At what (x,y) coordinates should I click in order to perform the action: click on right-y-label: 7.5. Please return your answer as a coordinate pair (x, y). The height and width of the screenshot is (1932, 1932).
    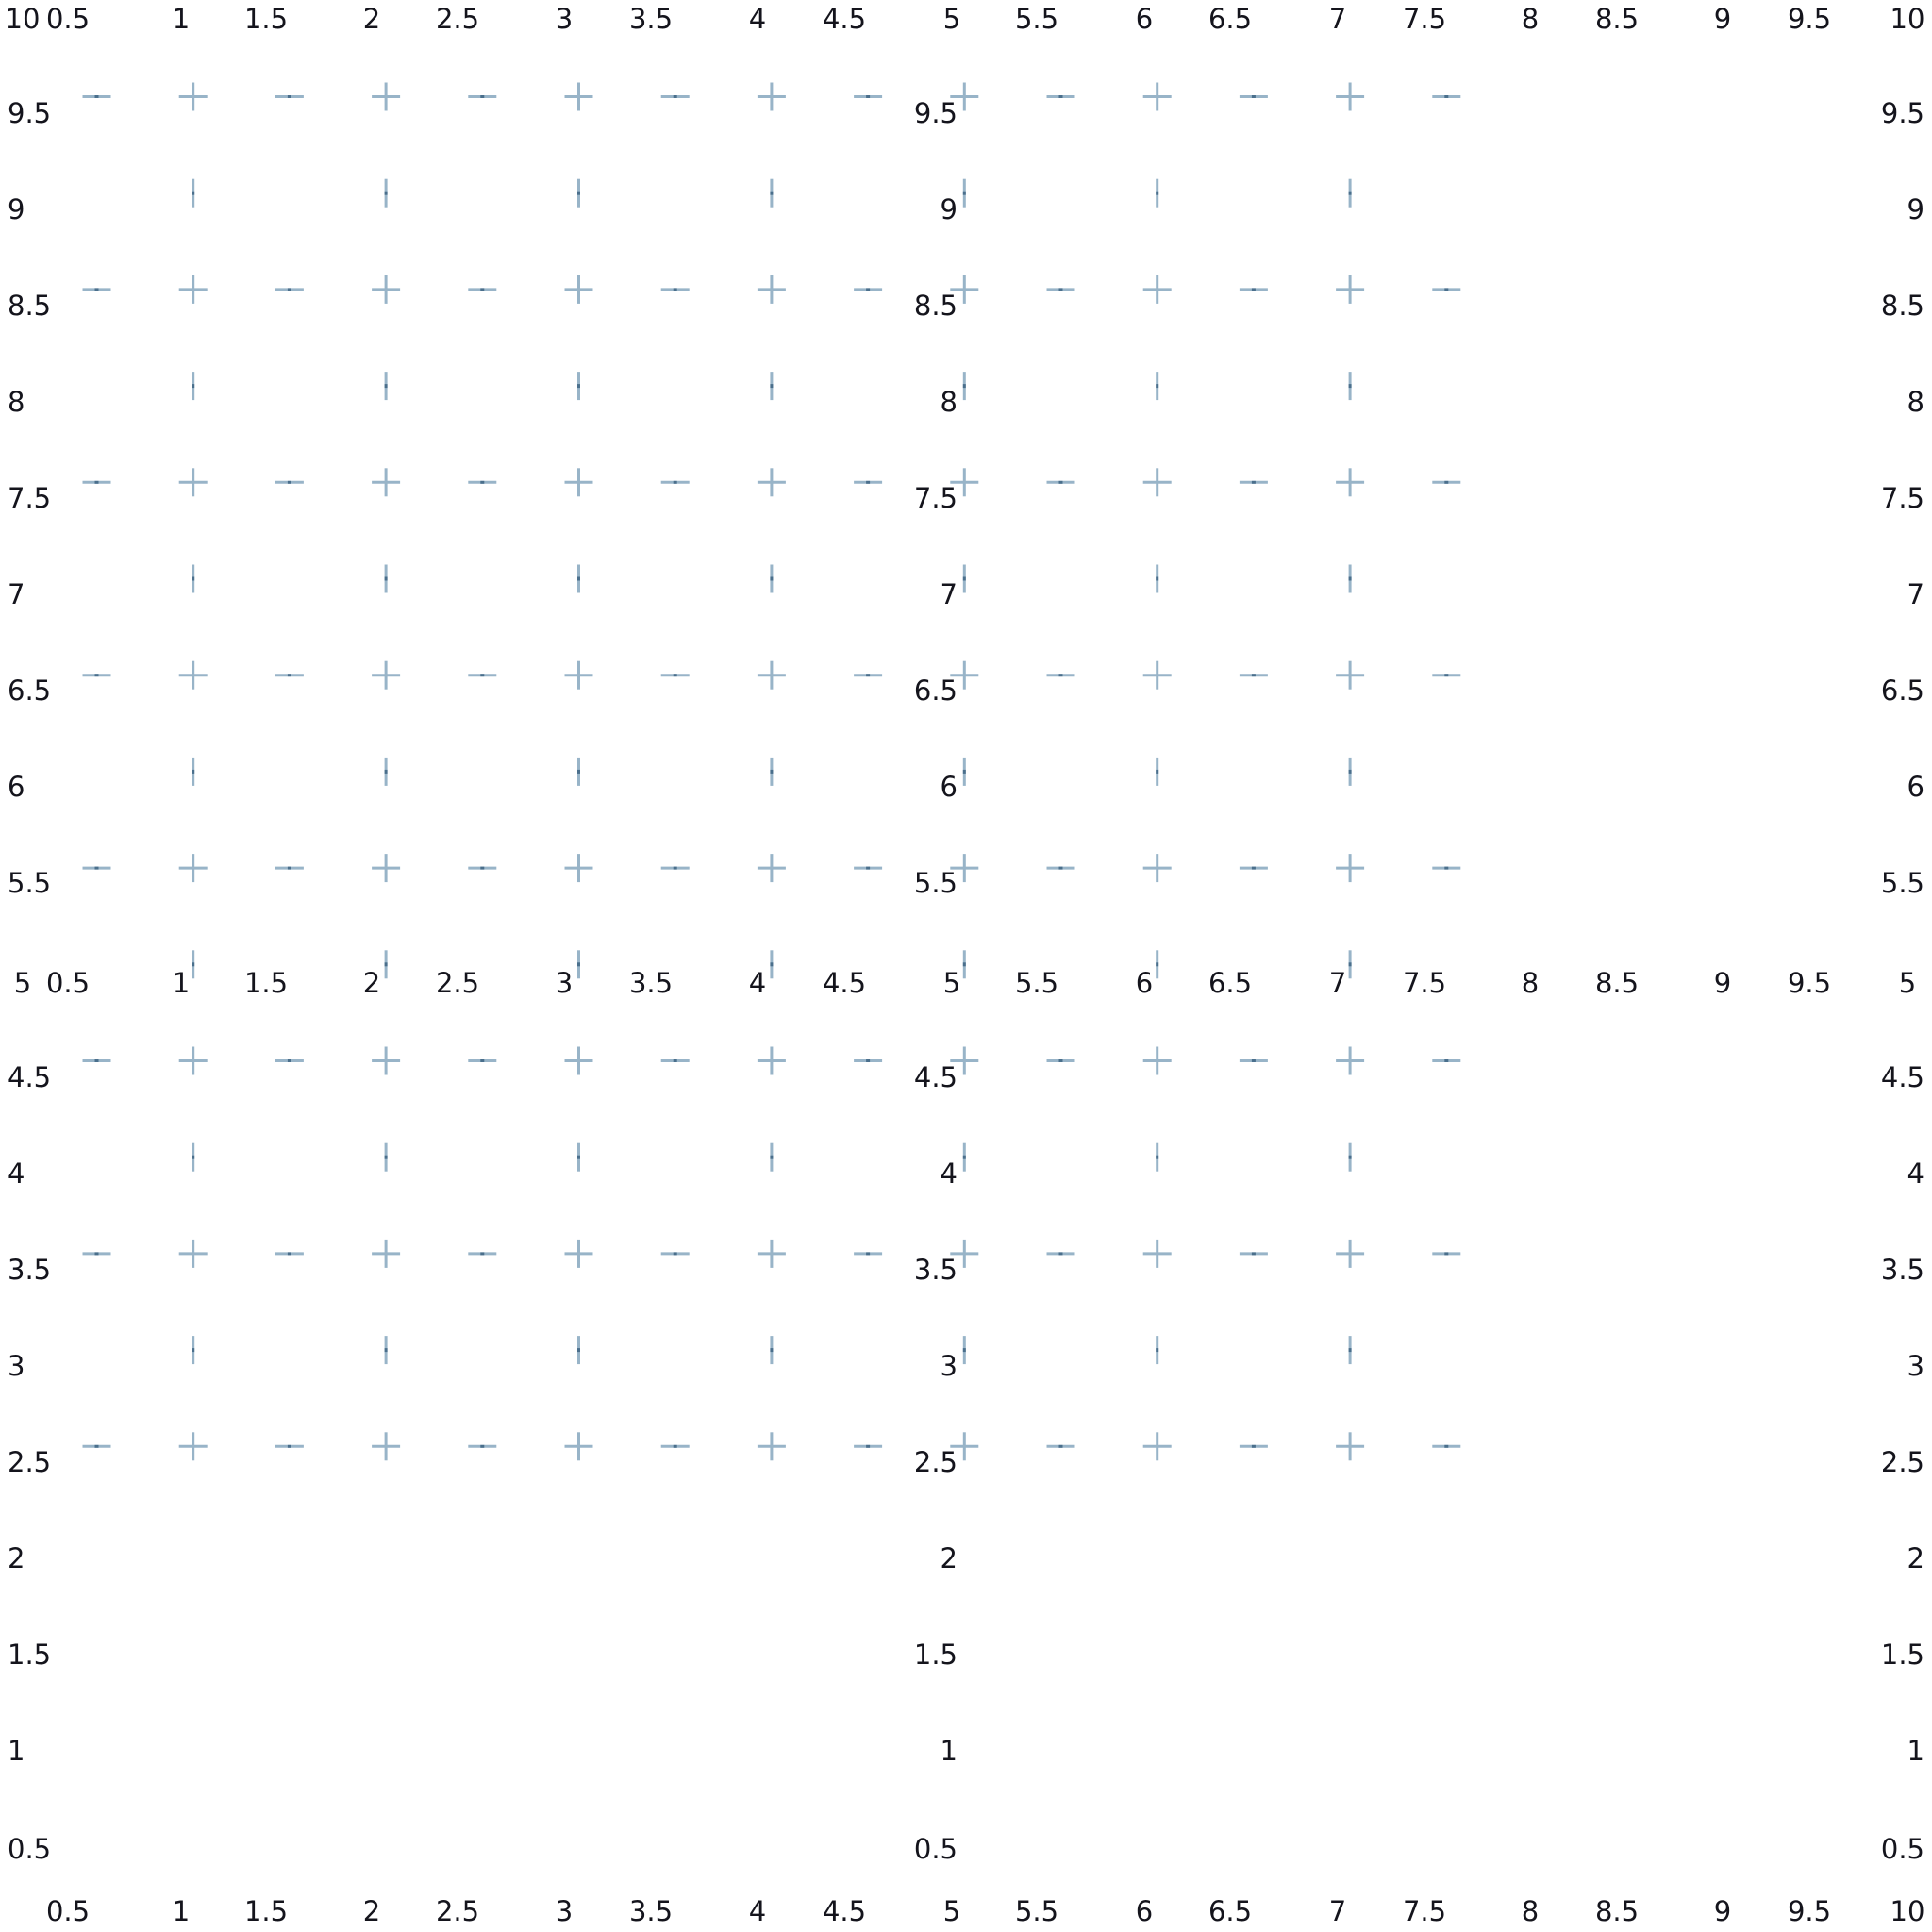
    Looking at the image, I should click on (1903, 498).